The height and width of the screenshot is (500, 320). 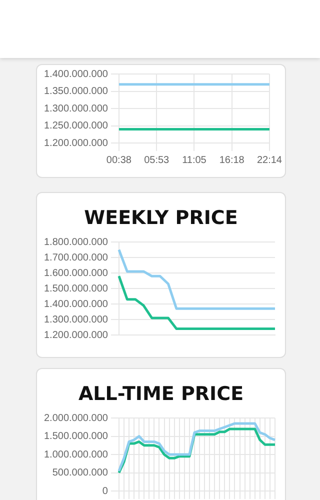 What do you see at coordinates (76, 126) in the screenshot?
I see `y-tick-label: 1.250.000.000` at bounding box center [76, 126].